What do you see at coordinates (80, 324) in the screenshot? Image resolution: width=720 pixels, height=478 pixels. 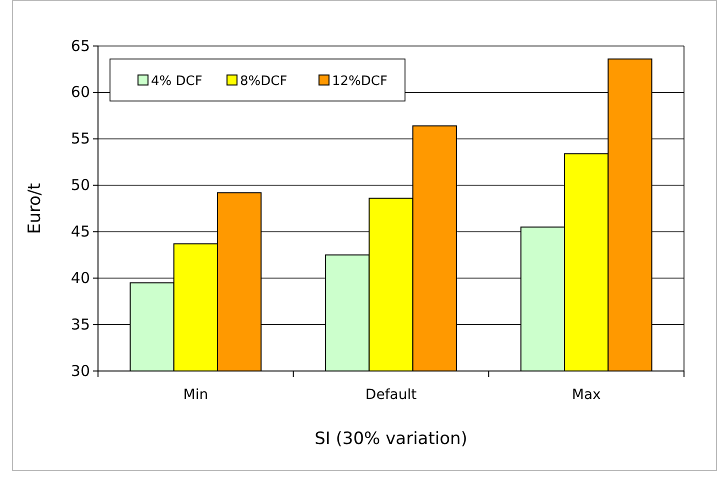 I see `y-tick-label: 35` at bounding box center [80, 324].